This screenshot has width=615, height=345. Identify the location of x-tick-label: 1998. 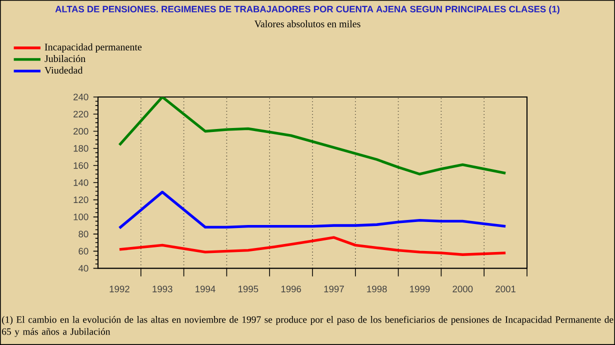
(377, 289).